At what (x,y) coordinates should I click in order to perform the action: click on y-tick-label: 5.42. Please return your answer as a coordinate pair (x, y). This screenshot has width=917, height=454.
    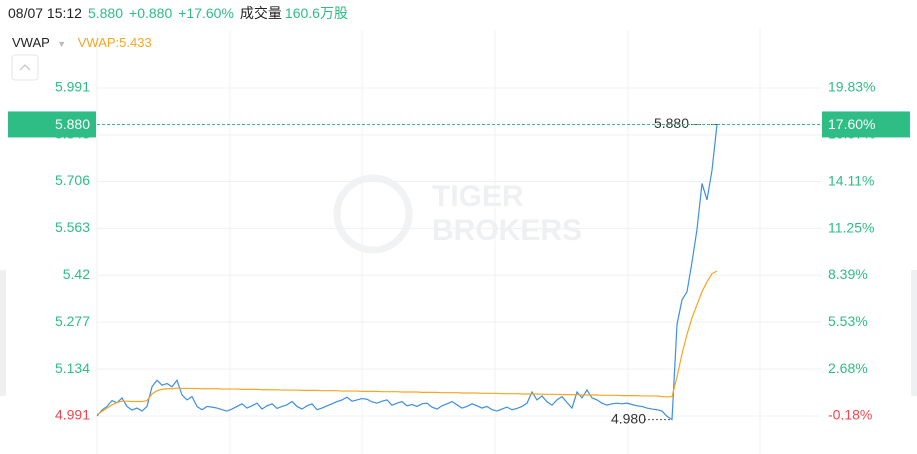
    Looking at the image, I should click on (76, 274).